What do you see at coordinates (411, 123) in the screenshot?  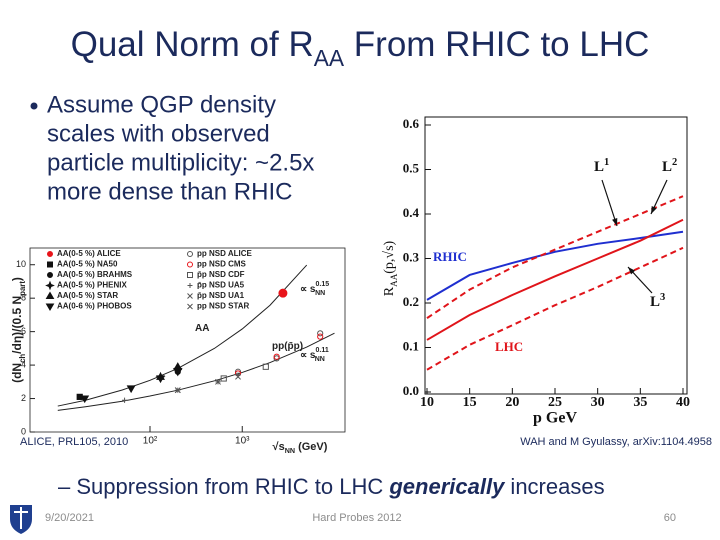 I see `y-tick-label: 0.6` at bounding box center [411, 123].